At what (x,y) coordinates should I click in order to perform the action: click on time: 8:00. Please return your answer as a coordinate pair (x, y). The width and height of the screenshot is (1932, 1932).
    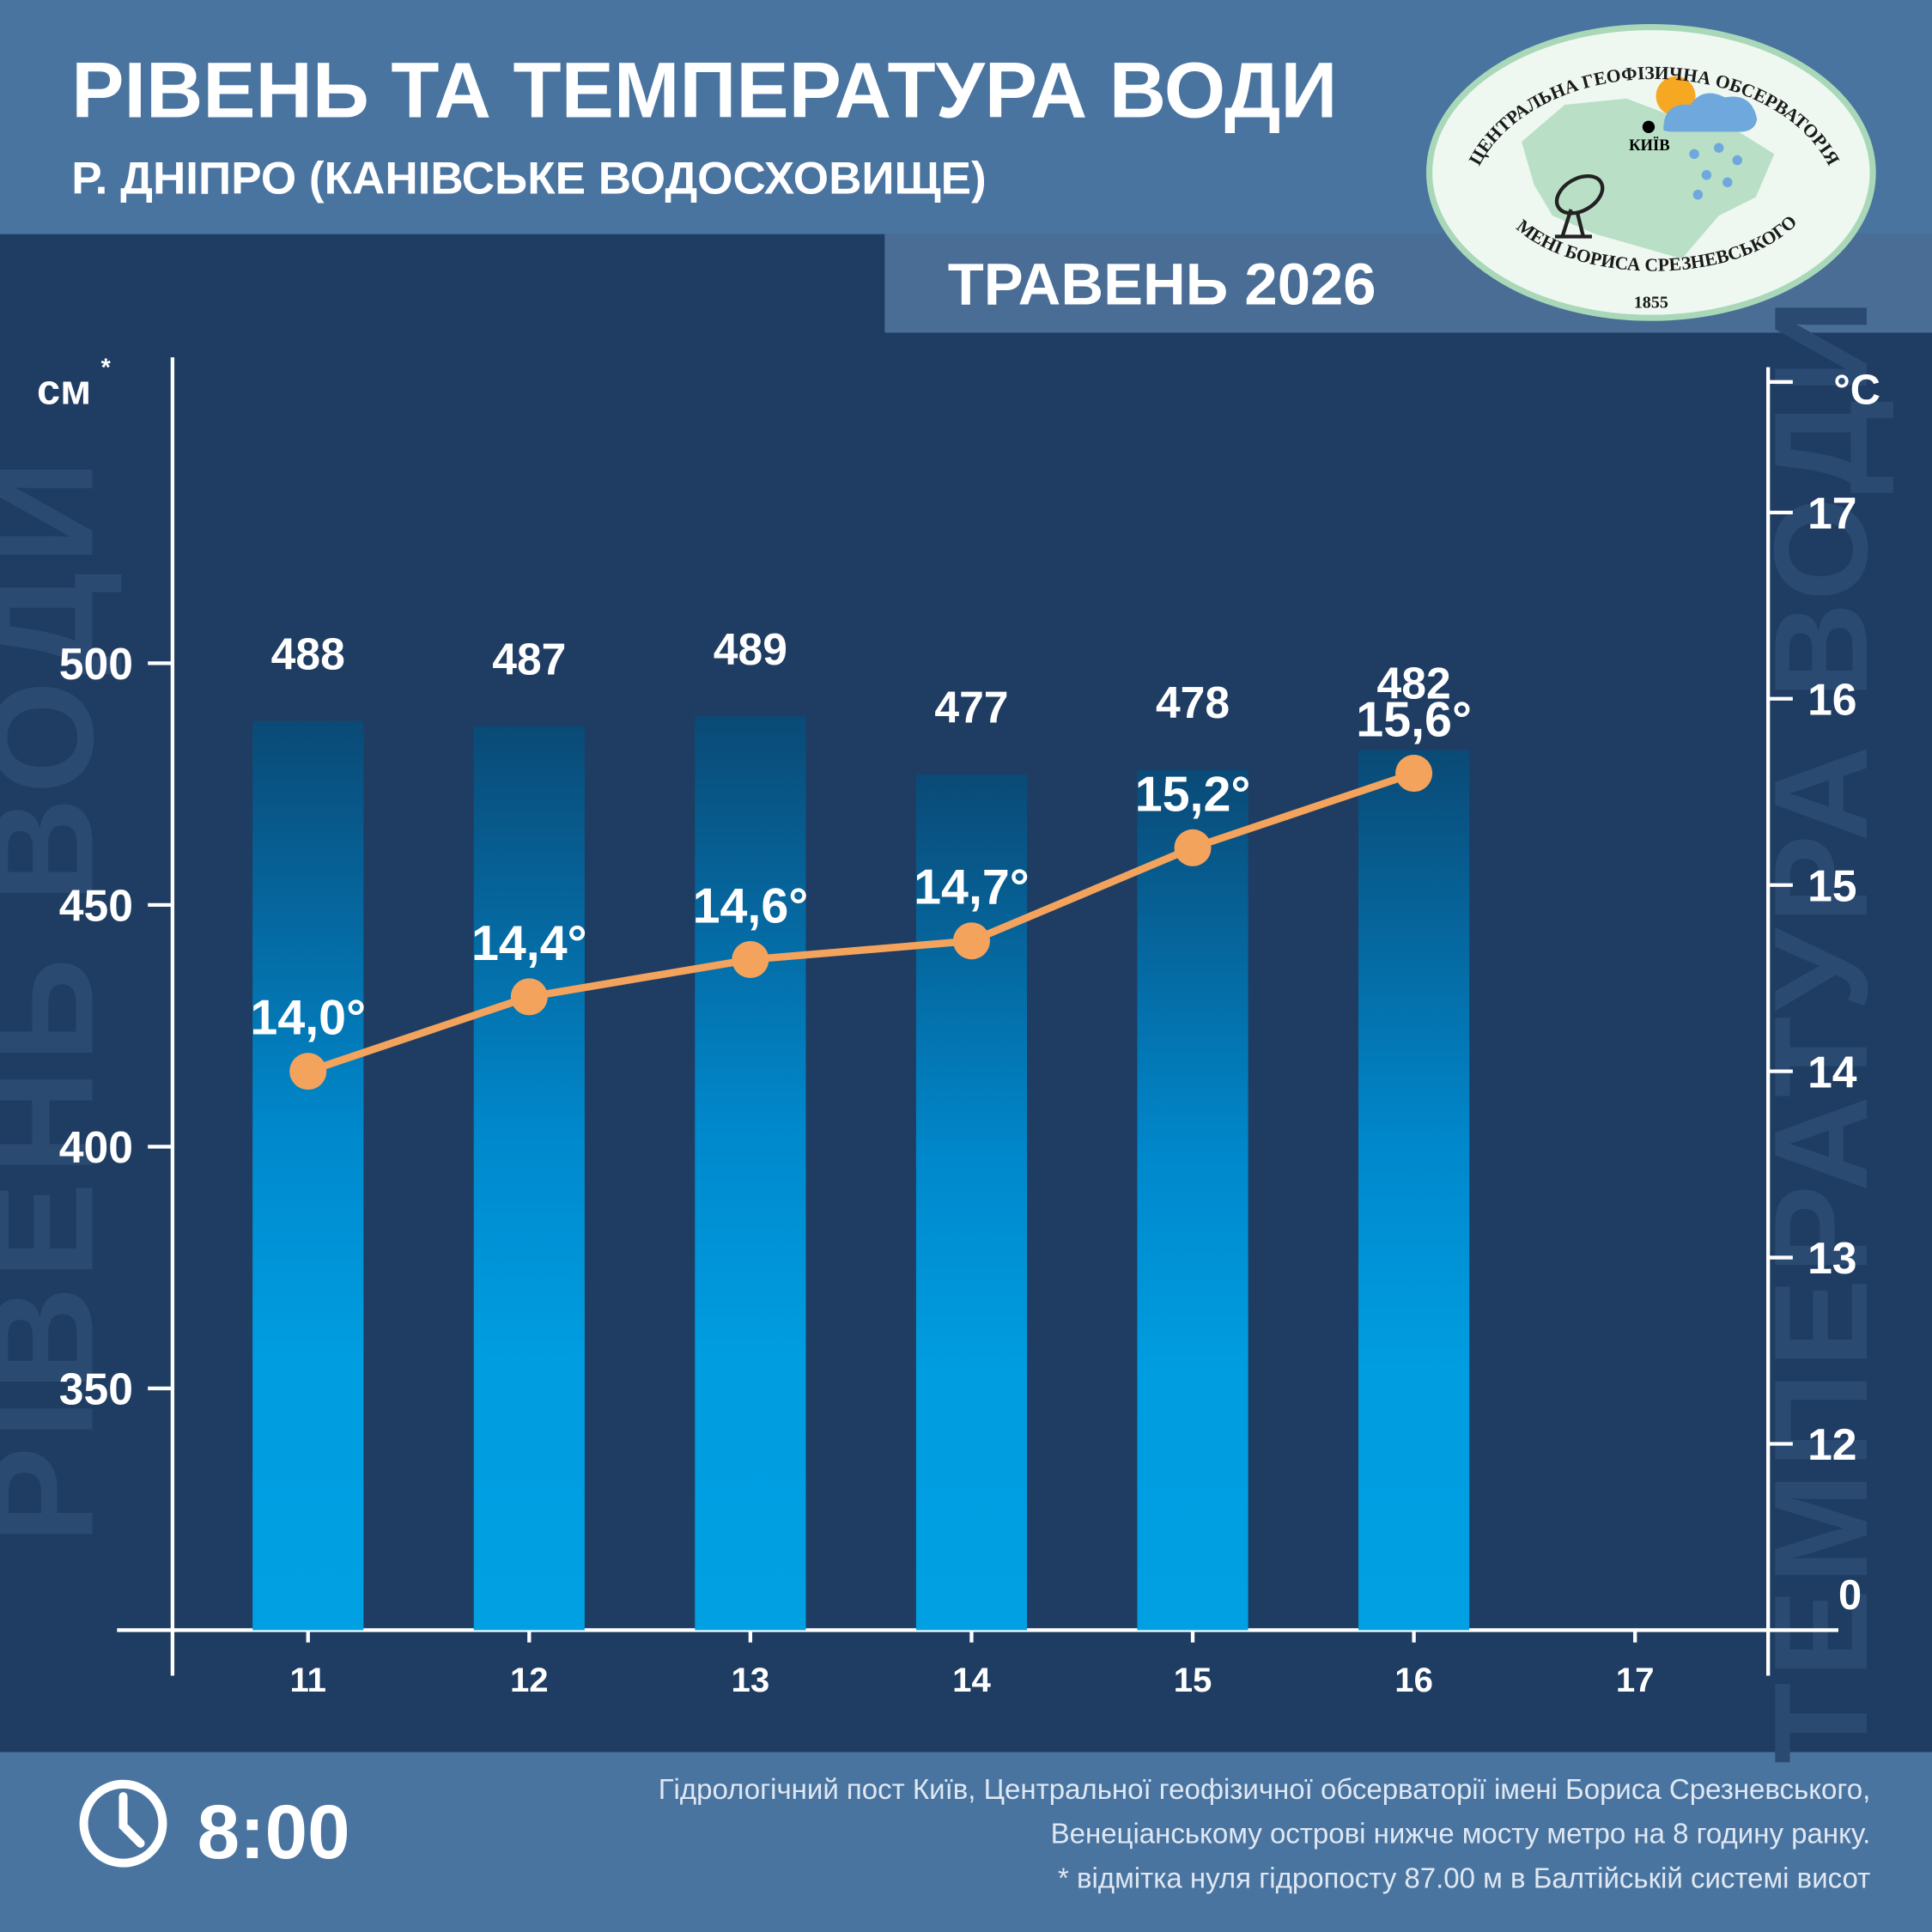
    Looking at the image, I should click on (273, 1831).